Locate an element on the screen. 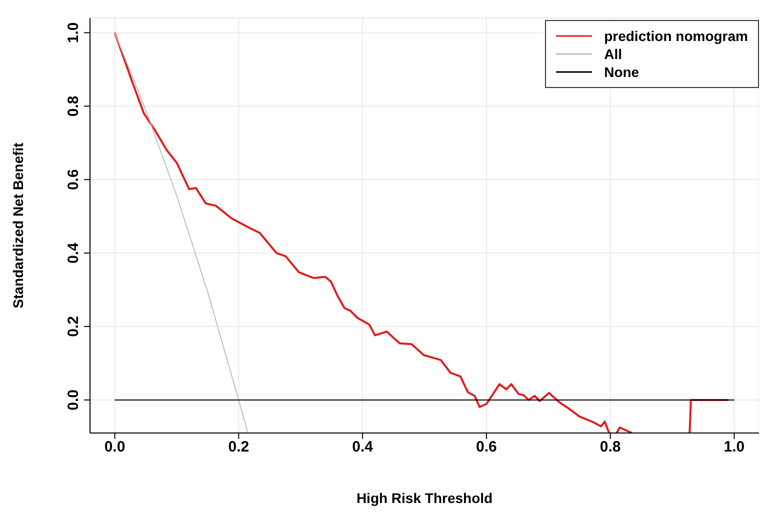  x-tick-label: 0.0 is located at coordinates (115, 447).